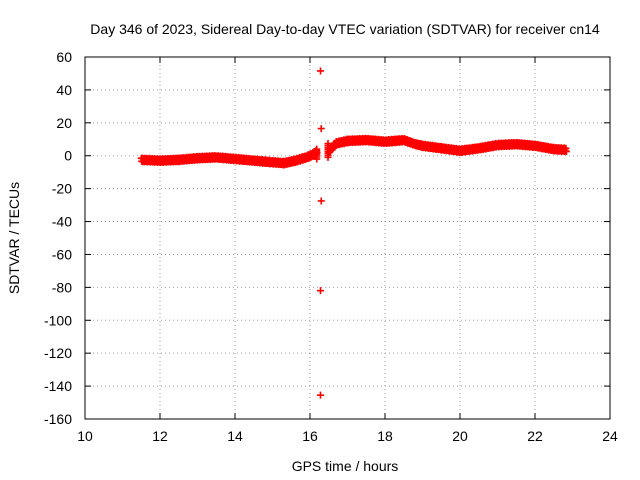 This screenshot has height=480, width=640. Describe the element at coordinates (64, 90) in the screenshot. I see `y-tick-label: 40` at that location.